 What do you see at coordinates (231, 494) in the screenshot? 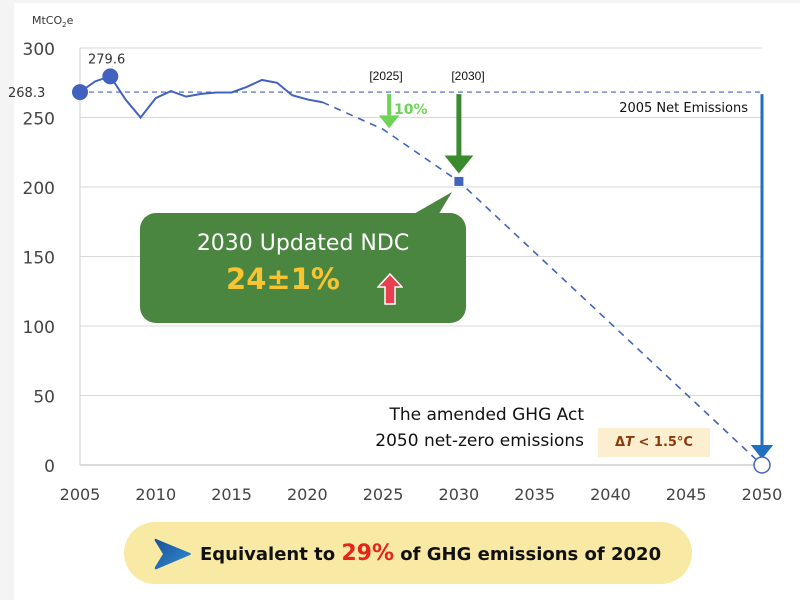
I see `x-tick-label: 2015` at bounding box center [231, 494].